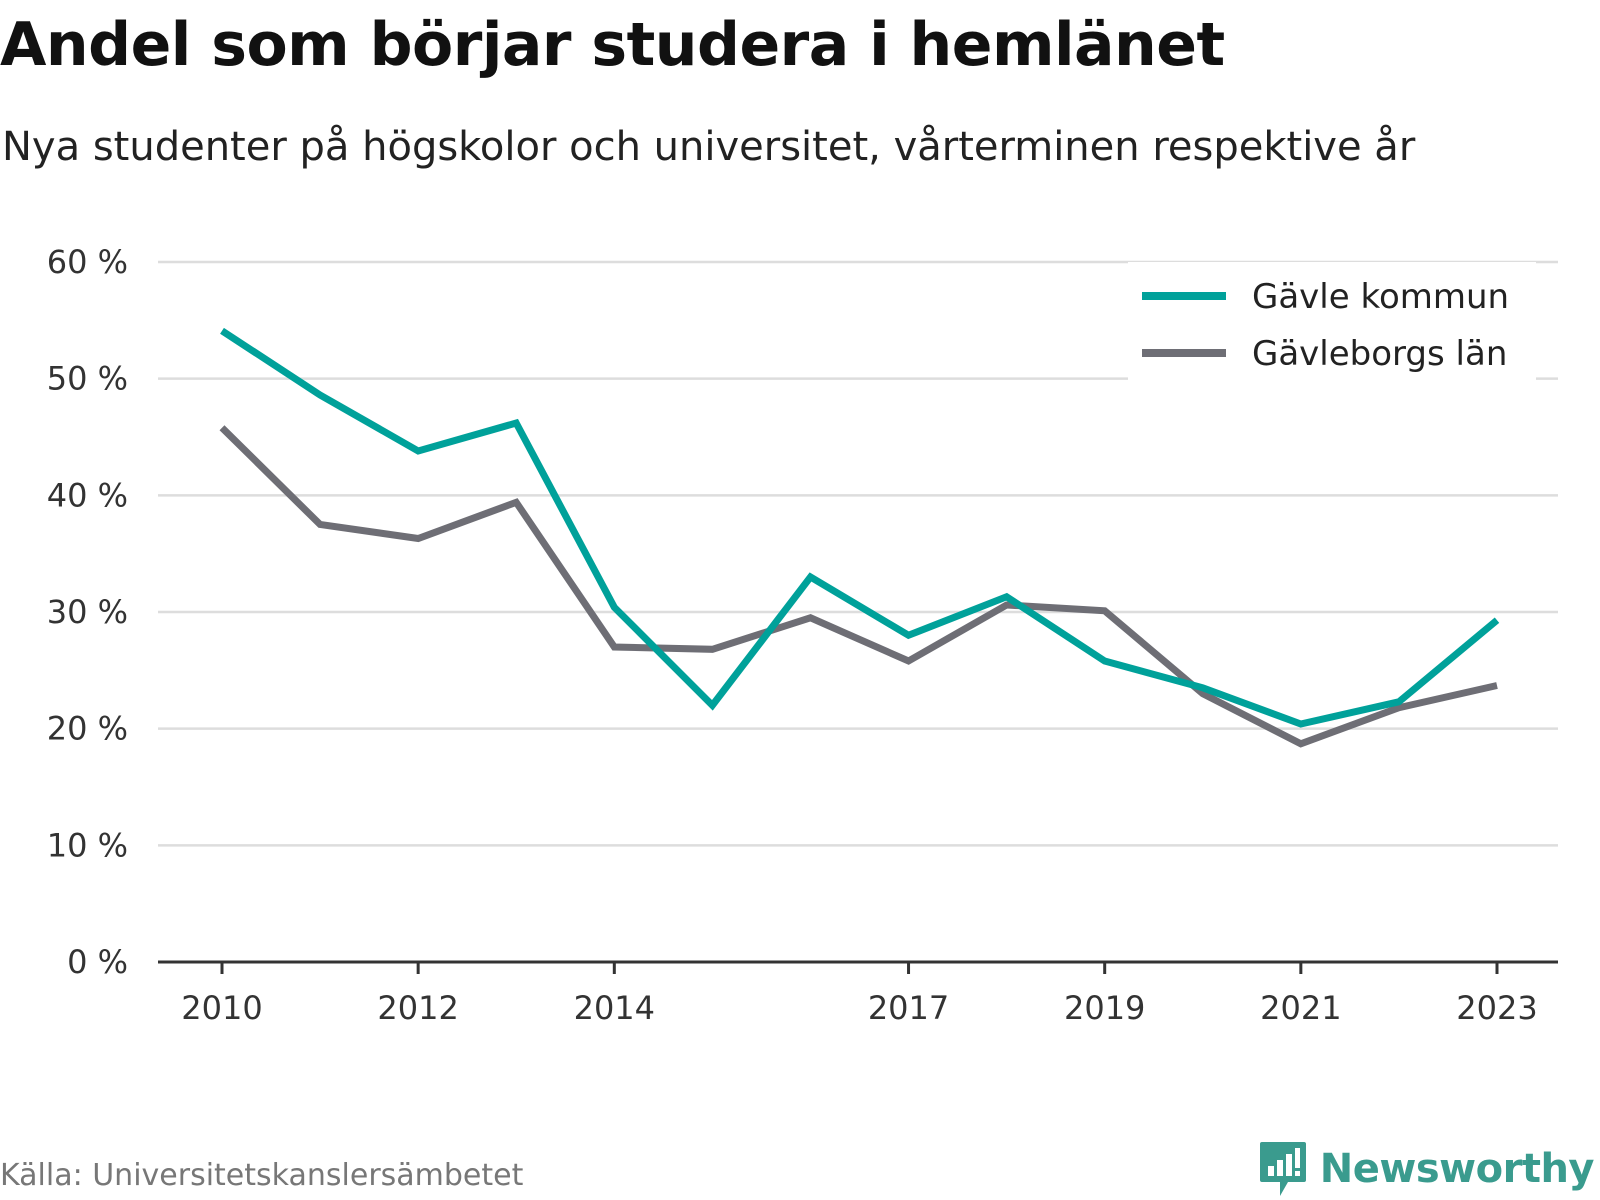  What do you see at coordinates (1379, 354) in the screenshot?
I see `legend-label: Gävleborgs län` at bounding box center [1379, 354].